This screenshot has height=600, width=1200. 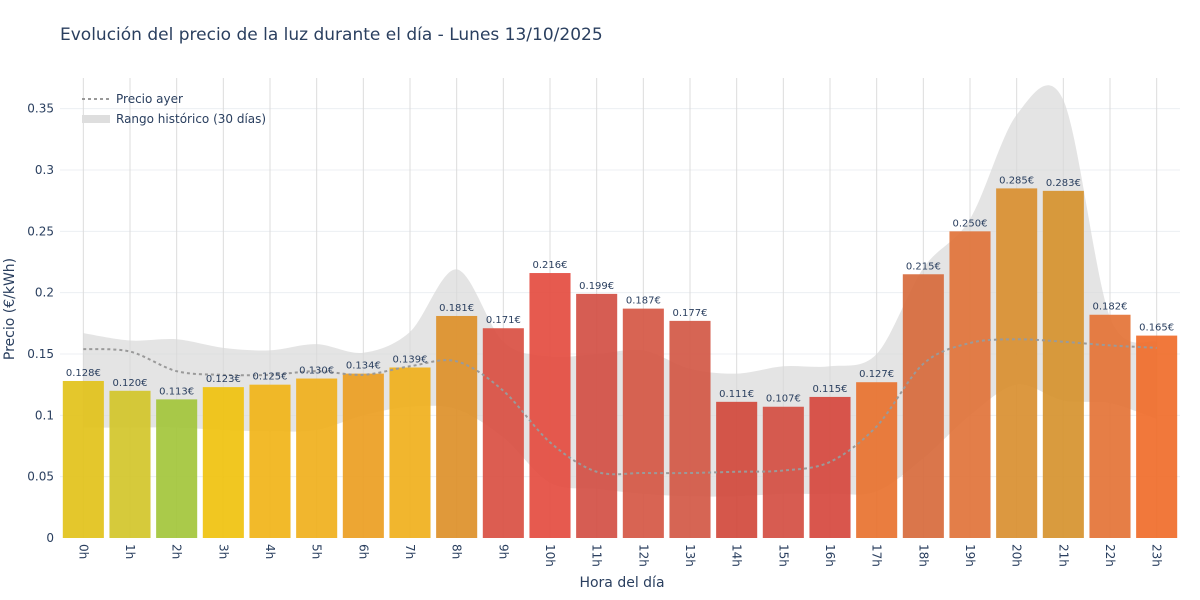 I want to click on legend: Precio ayer Rango histórico (30 días), so click(x=174, y=109).